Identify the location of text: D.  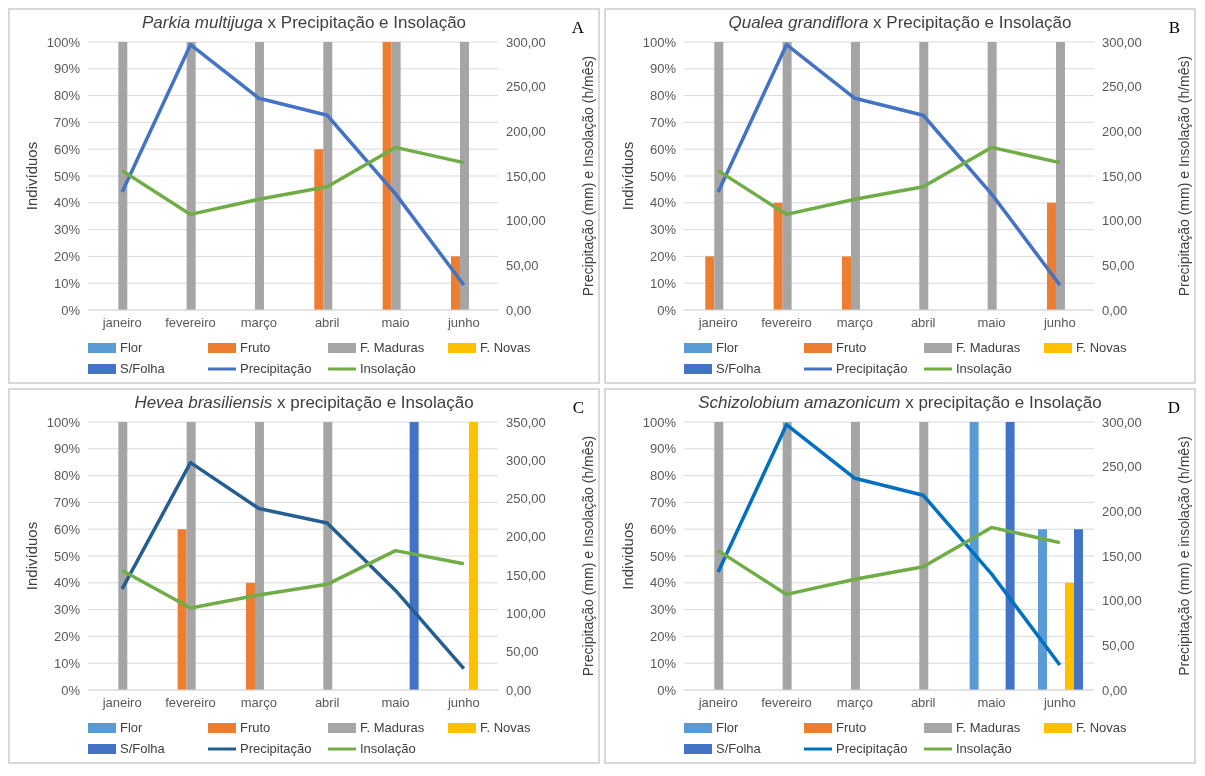
(1173, 408).